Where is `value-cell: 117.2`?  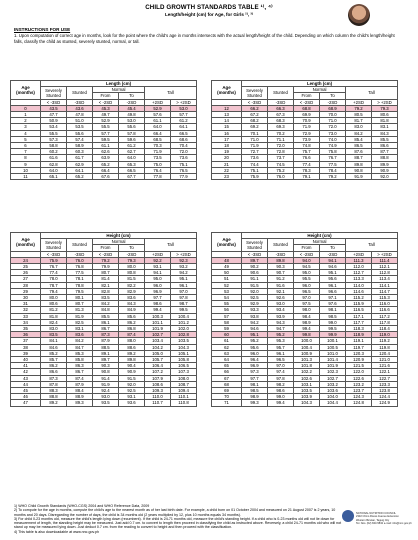 value-cell: 117.2 is located at coordinates (384, 316).